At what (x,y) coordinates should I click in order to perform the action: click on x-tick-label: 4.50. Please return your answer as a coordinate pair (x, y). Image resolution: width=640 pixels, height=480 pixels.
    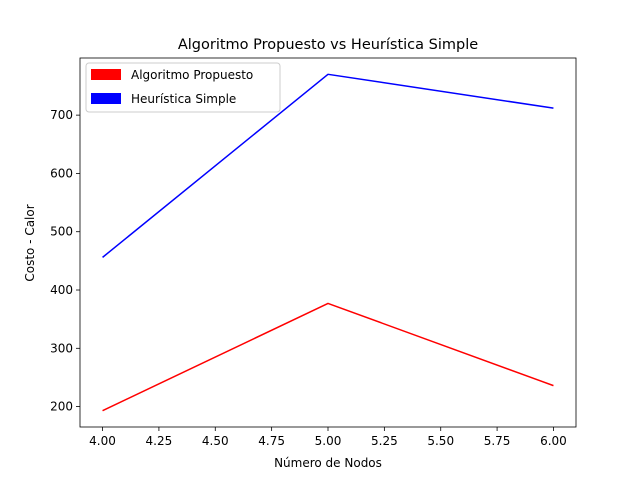
    Looking at the image, I should click on (215, 441).